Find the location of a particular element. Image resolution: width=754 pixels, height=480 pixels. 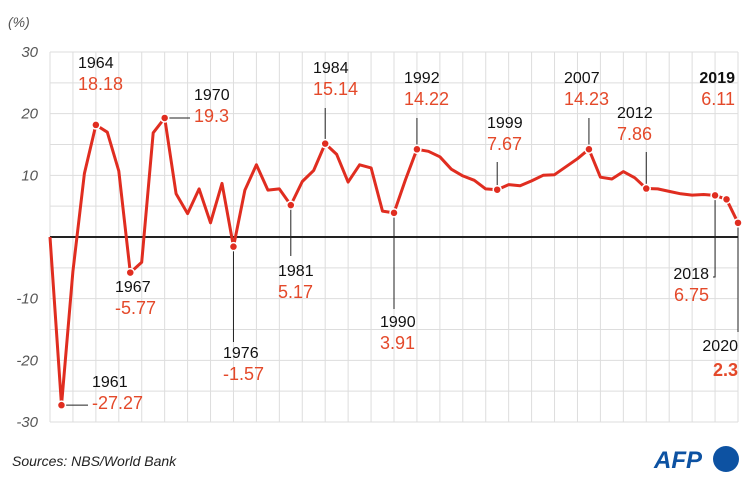

point-1967 is located at coordinates (130, 272).